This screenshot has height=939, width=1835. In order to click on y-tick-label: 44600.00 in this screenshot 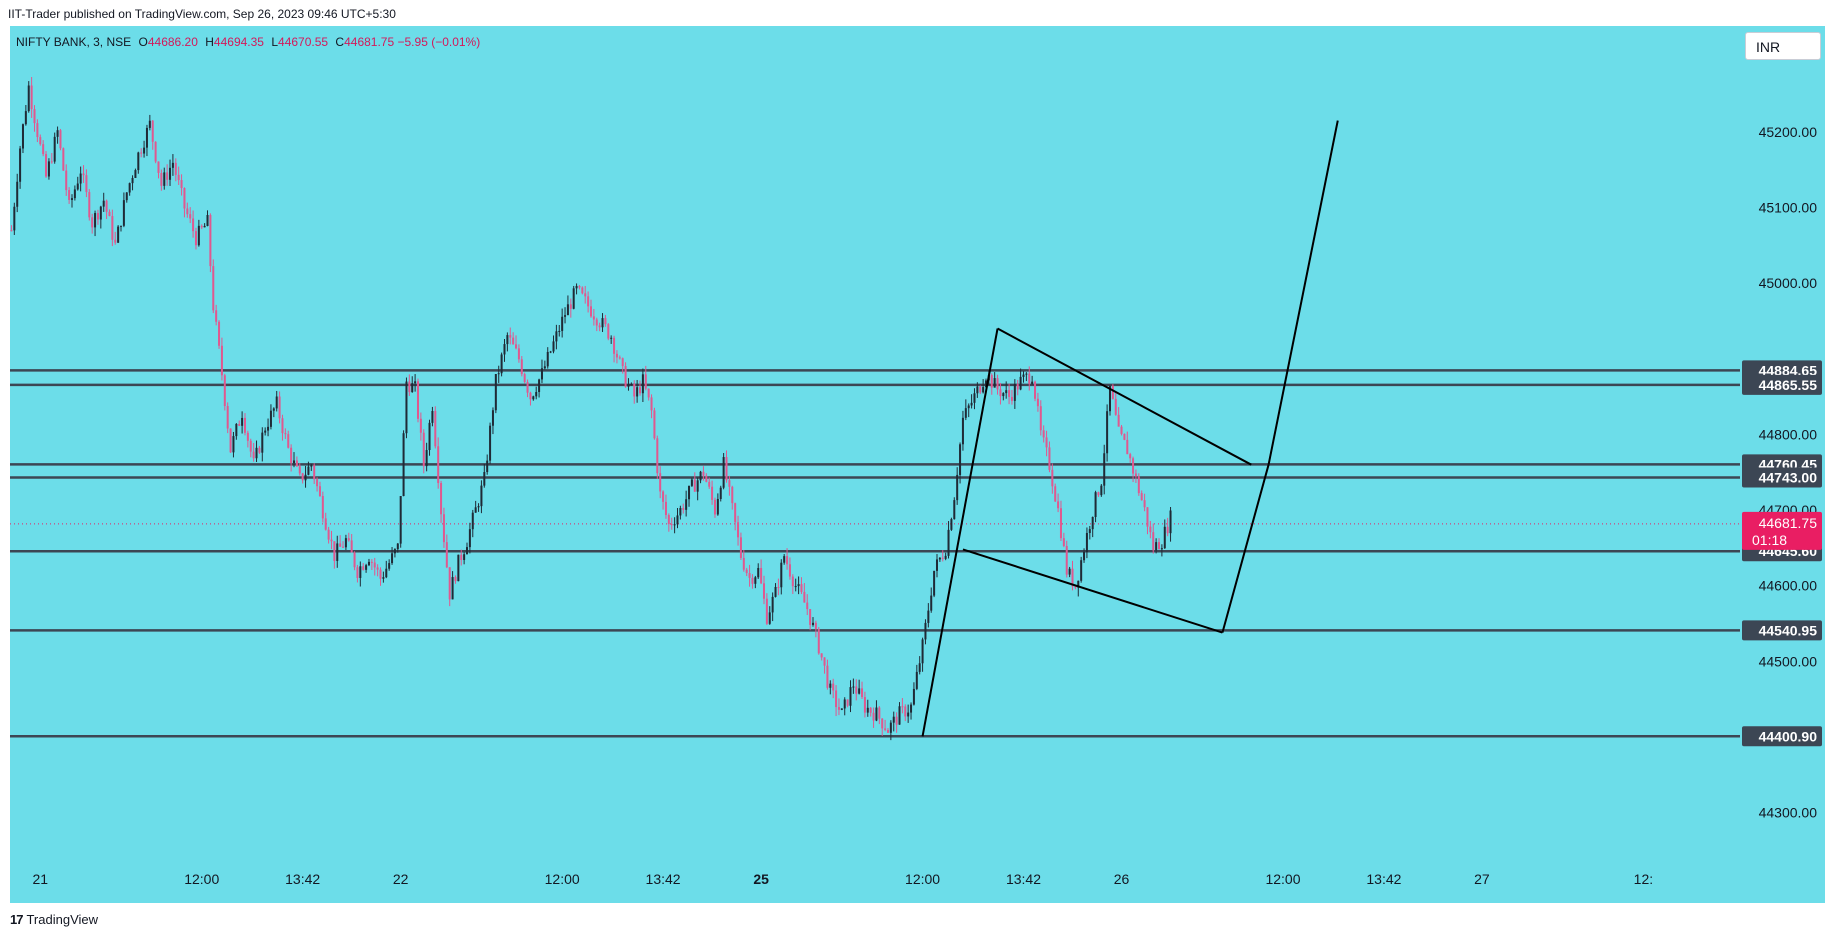, I will do `click(1788, 586)`.